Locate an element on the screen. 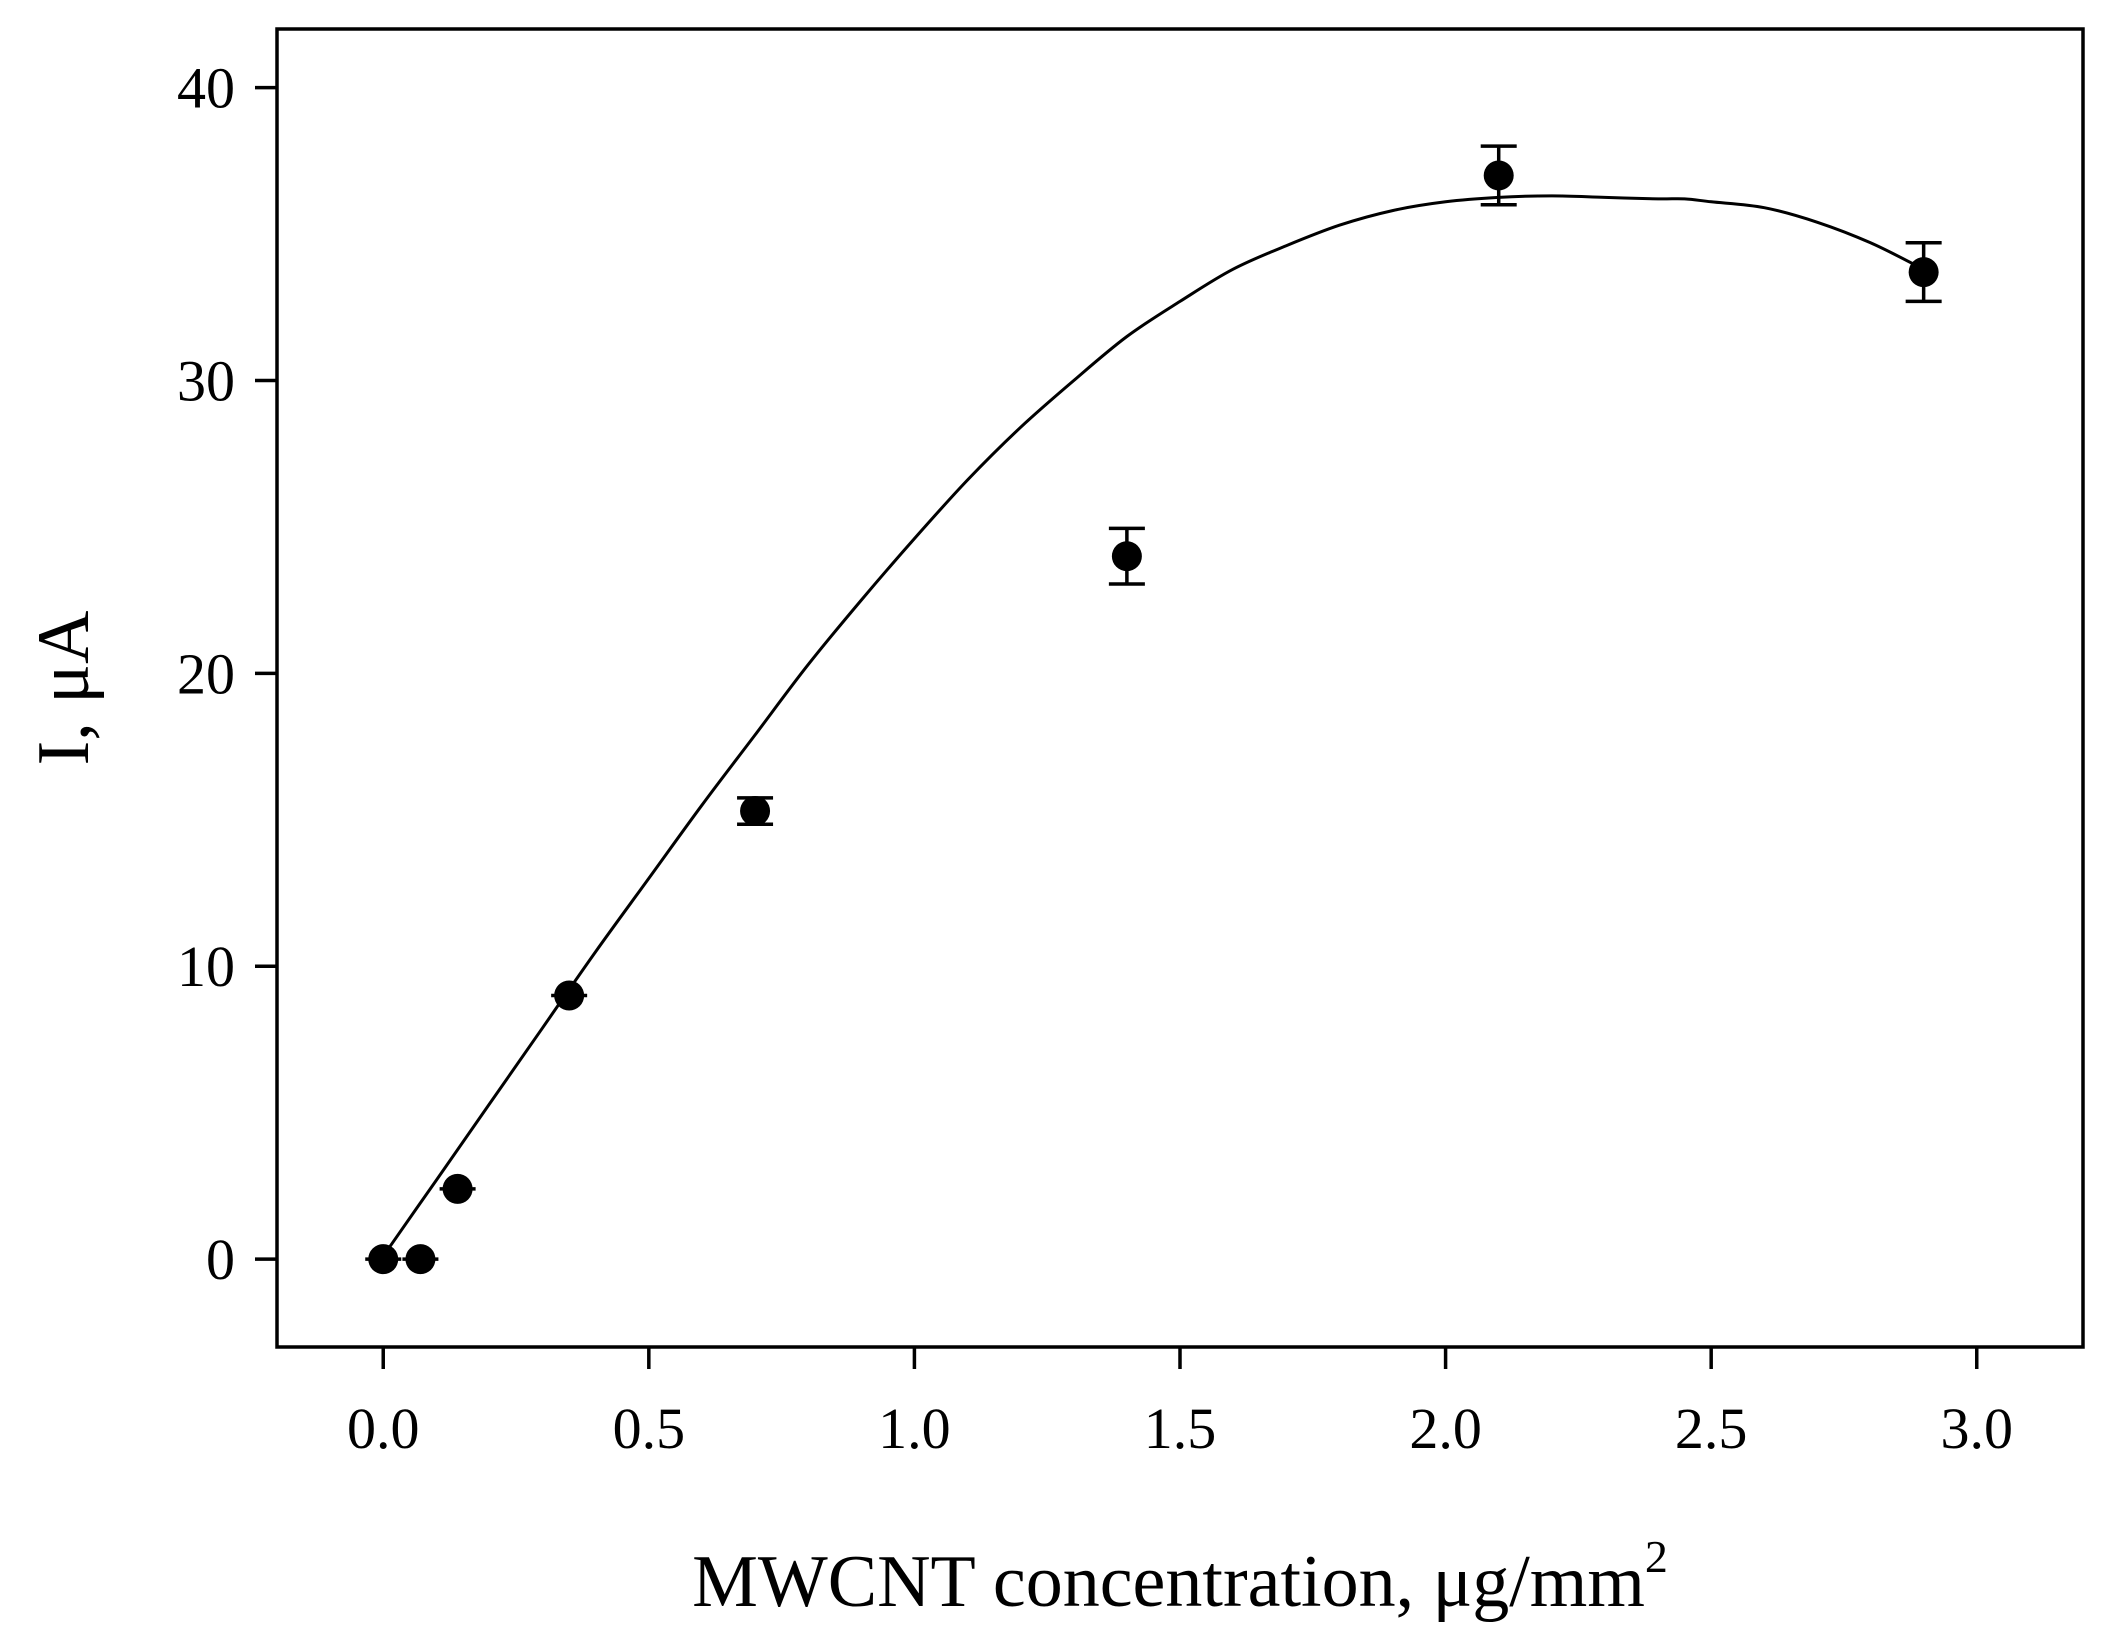  x-axis: 0.0 0.5 1.0 1.5 2.0 2.5 3.0 is located at coordinates (1180, 1404).